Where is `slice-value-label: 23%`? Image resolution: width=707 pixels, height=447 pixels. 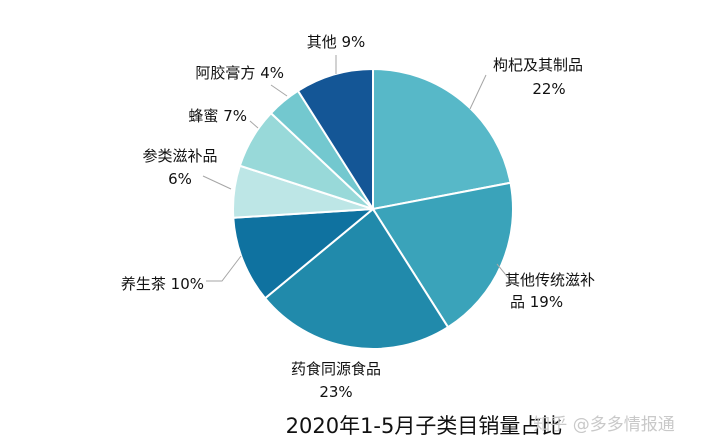 slice-value-label: 23% is located at coordinates (335, 392).